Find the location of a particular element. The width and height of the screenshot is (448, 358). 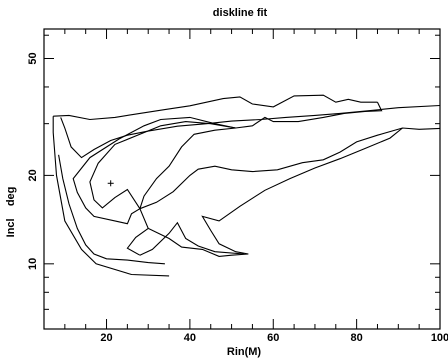

chart-title: diskline fit is located at coordinates (240, 13).